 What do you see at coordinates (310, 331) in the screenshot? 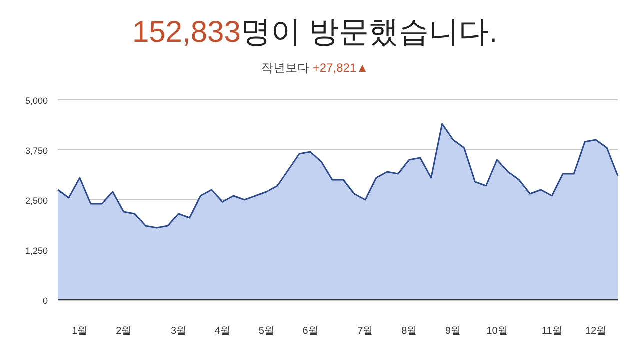
I see `x-tick-label: 6월` at bounding box center [310, 331].